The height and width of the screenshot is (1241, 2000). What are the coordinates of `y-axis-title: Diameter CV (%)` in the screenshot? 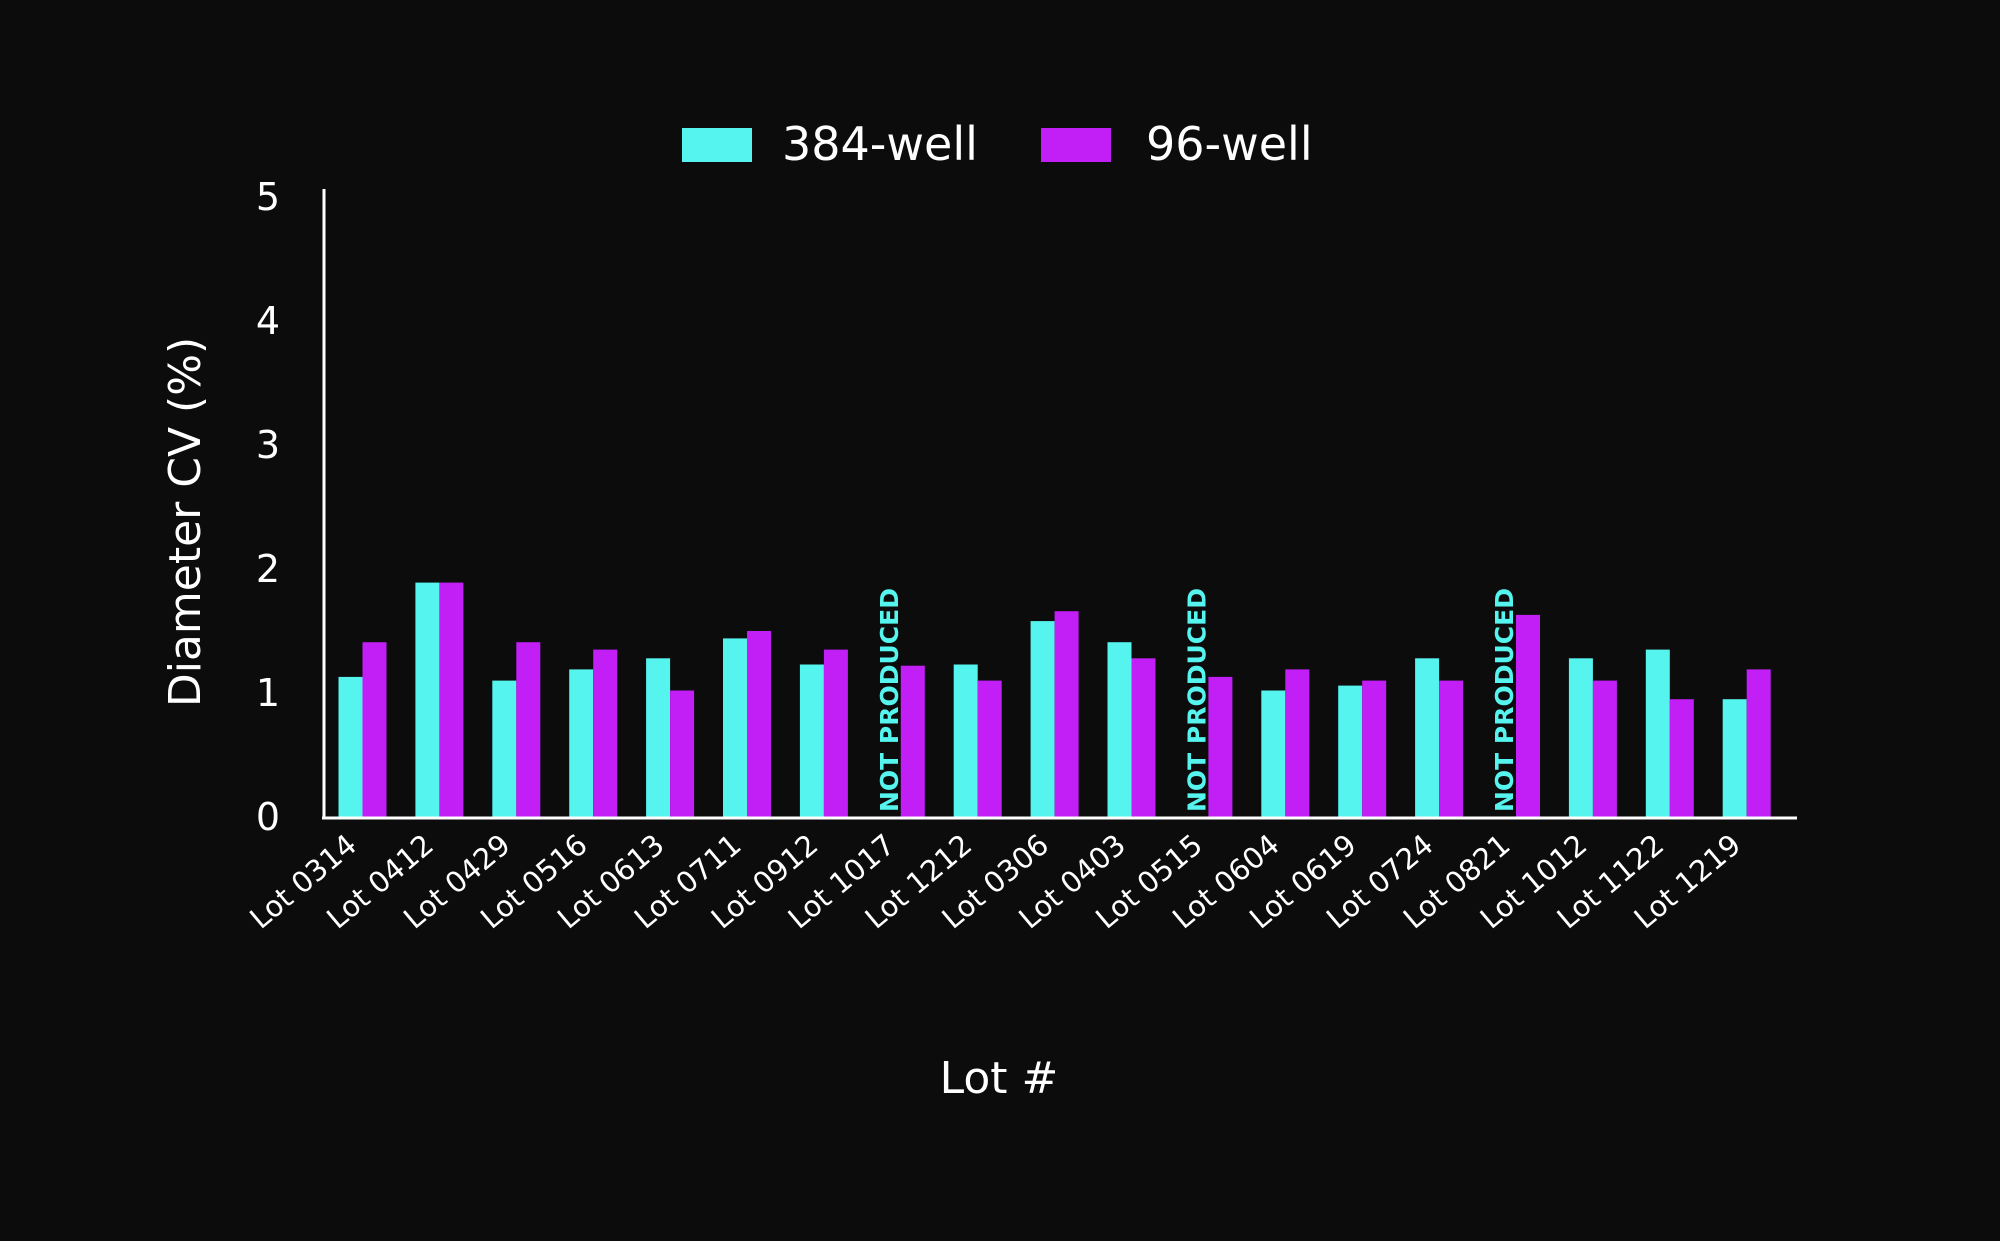 It's located at (185, 522).